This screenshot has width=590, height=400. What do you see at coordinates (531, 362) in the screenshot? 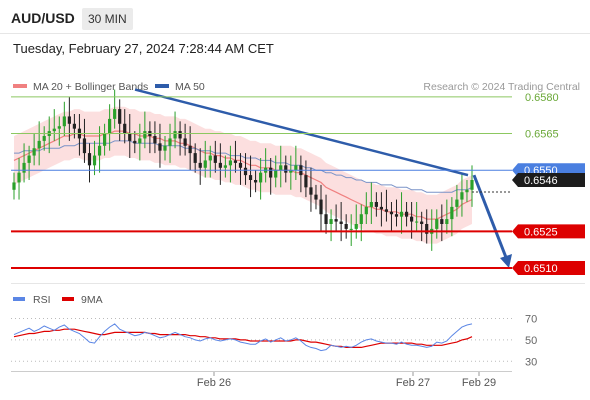
I see `rsi-tick-30: 30` at bounding box center [531, 362].